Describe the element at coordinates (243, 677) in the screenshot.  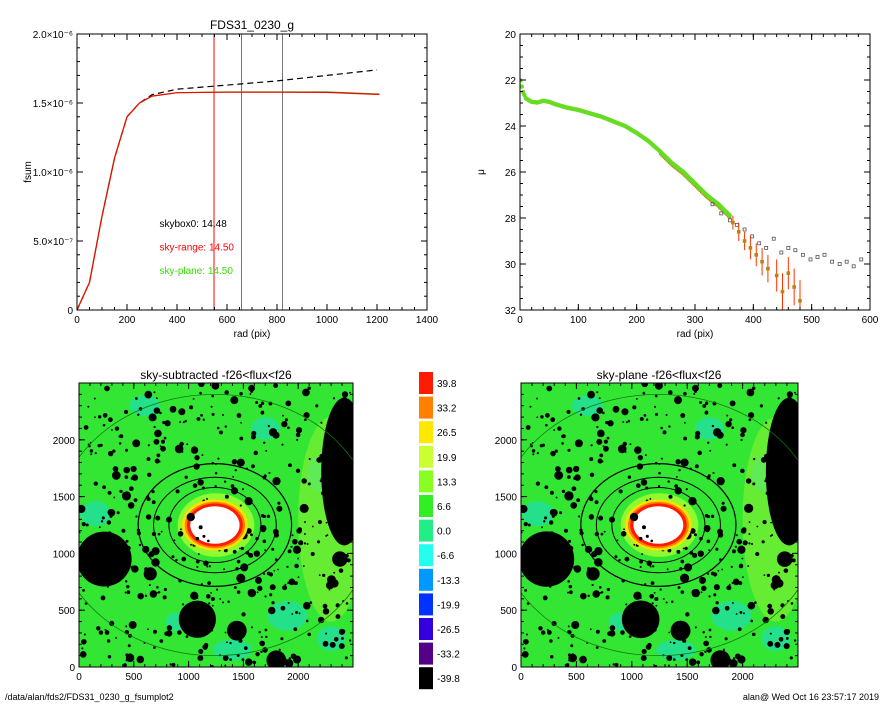
I see `imgL-xtick-label: 1500` at that location.